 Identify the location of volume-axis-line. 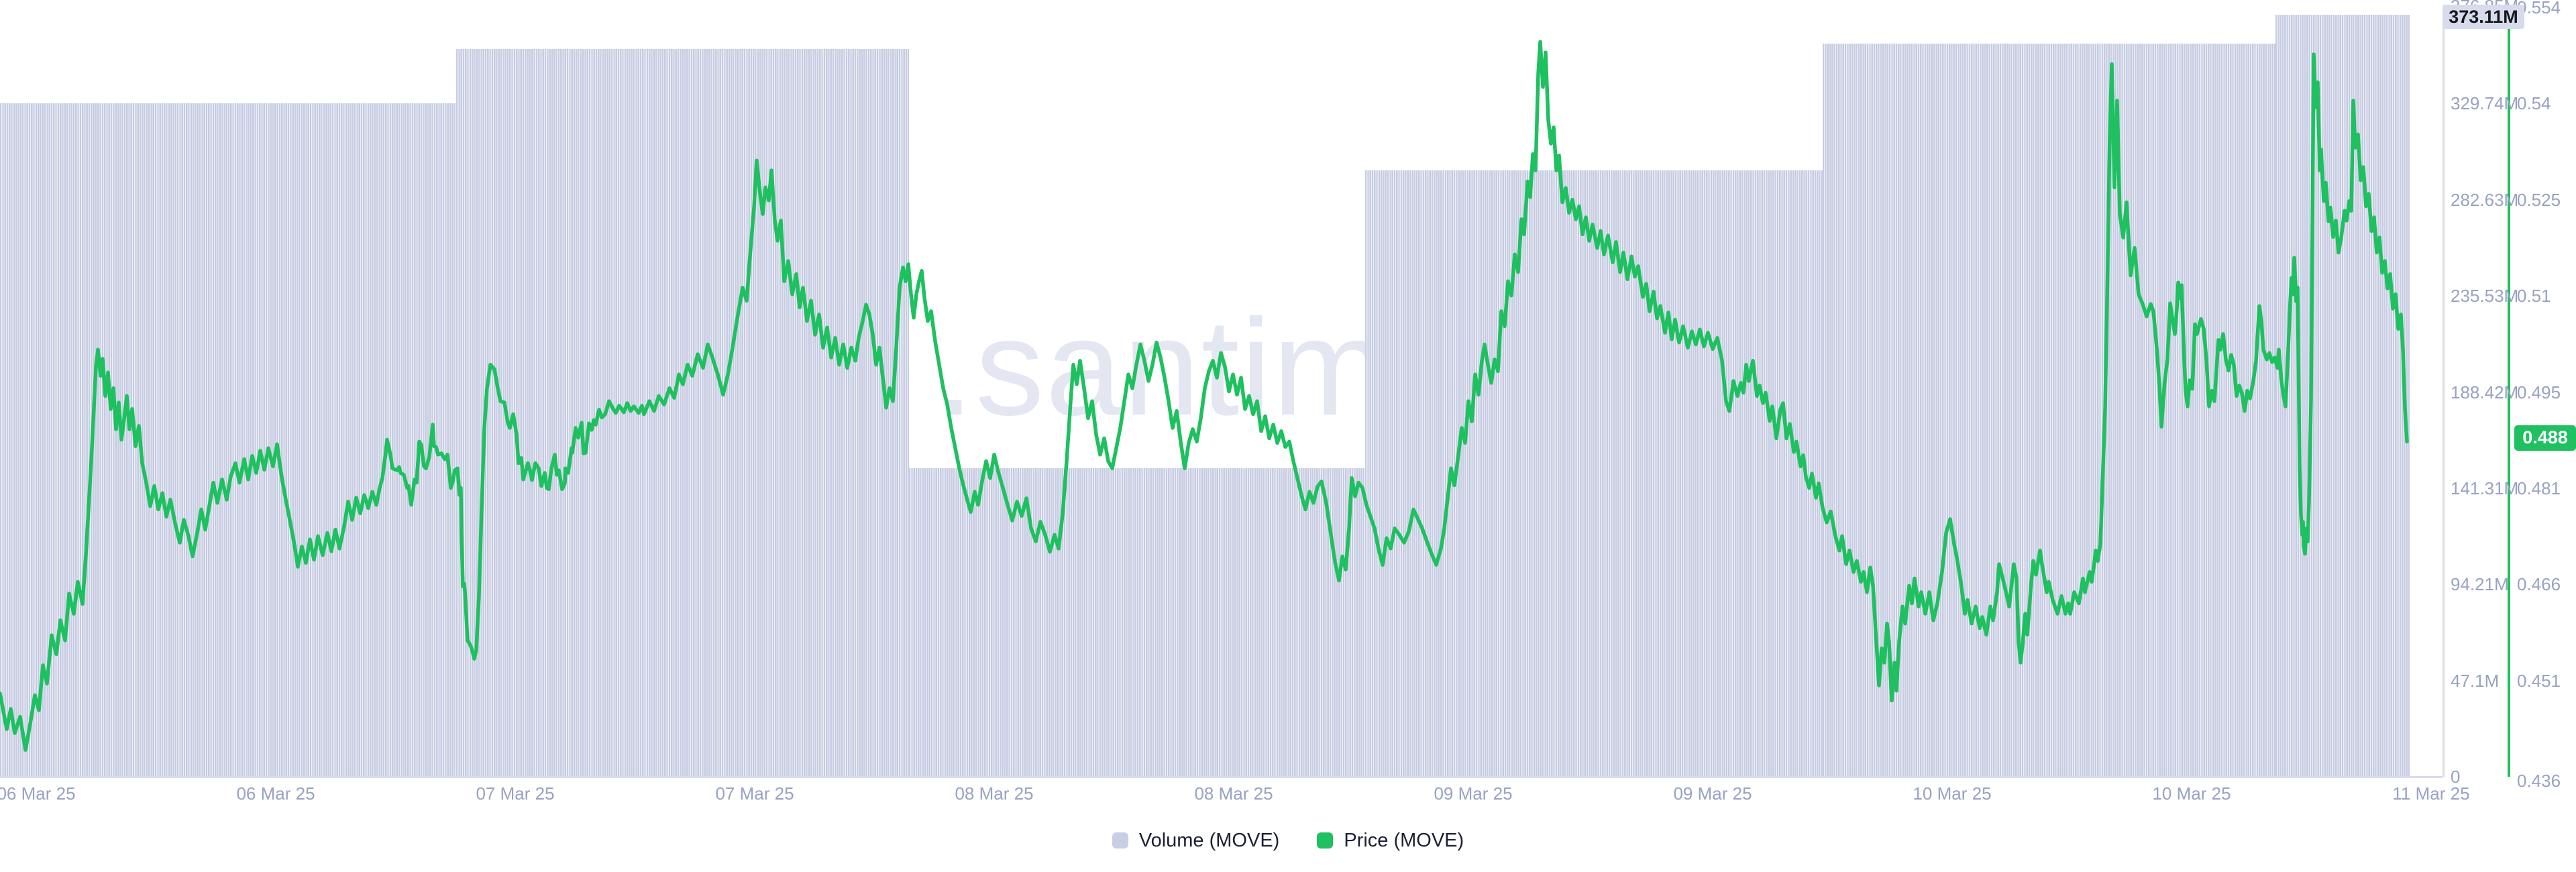
(2444, 391).